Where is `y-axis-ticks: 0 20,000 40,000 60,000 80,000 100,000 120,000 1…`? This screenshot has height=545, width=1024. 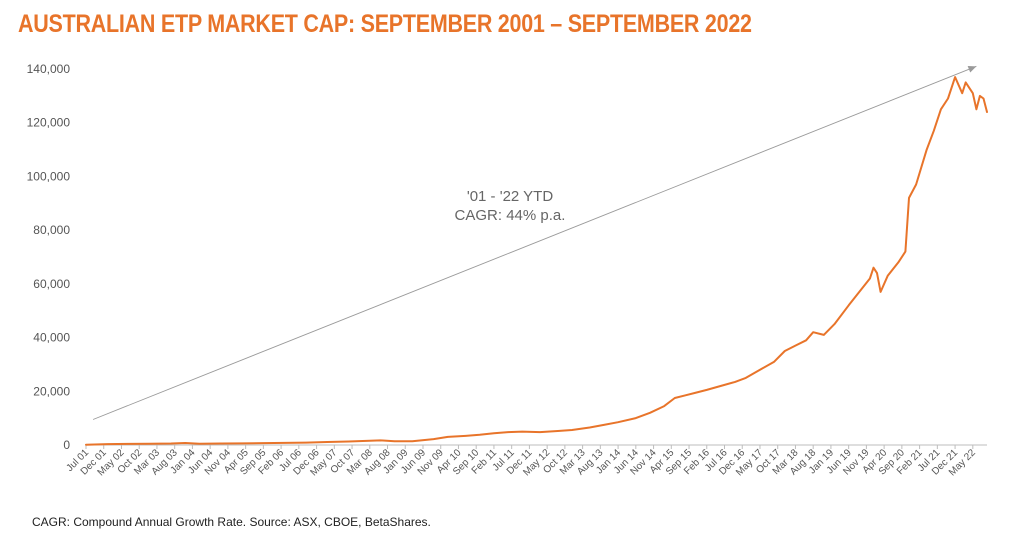
y-axis-ticks: 0 20,000 40,000 60,000 80,000 100,000 120,000 1… is located at coordinates (49, 257).